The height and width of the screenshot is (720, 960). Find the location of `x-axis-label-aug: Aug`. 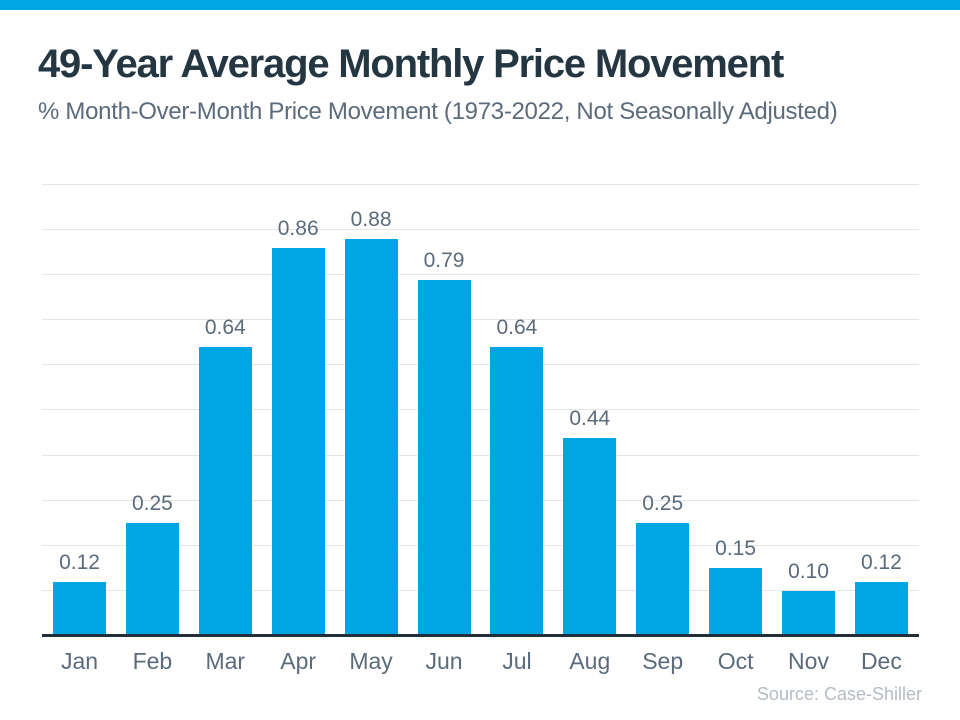

x-axis-label-aug: Aug is located at coordinates (590, 661).